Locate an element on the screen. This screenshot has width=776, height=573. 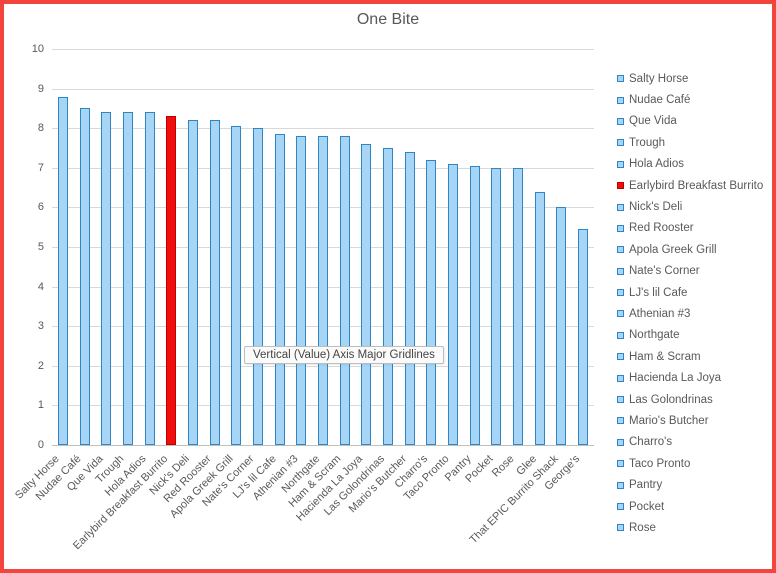
legend-item-label: LJ's lil Cafe is located at coordinates (658, 292).